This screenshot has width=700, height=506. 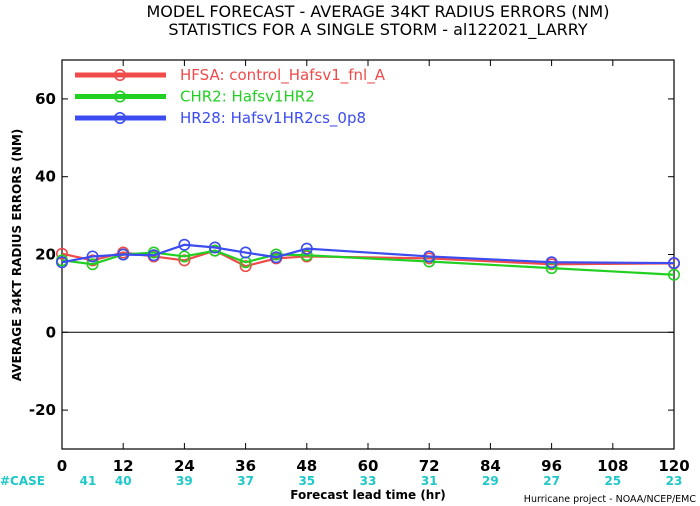 What do you see at coordinates (123, 466) in the screenshot?
I see `x-tick-label: 12` at bounding box center [123, 466].